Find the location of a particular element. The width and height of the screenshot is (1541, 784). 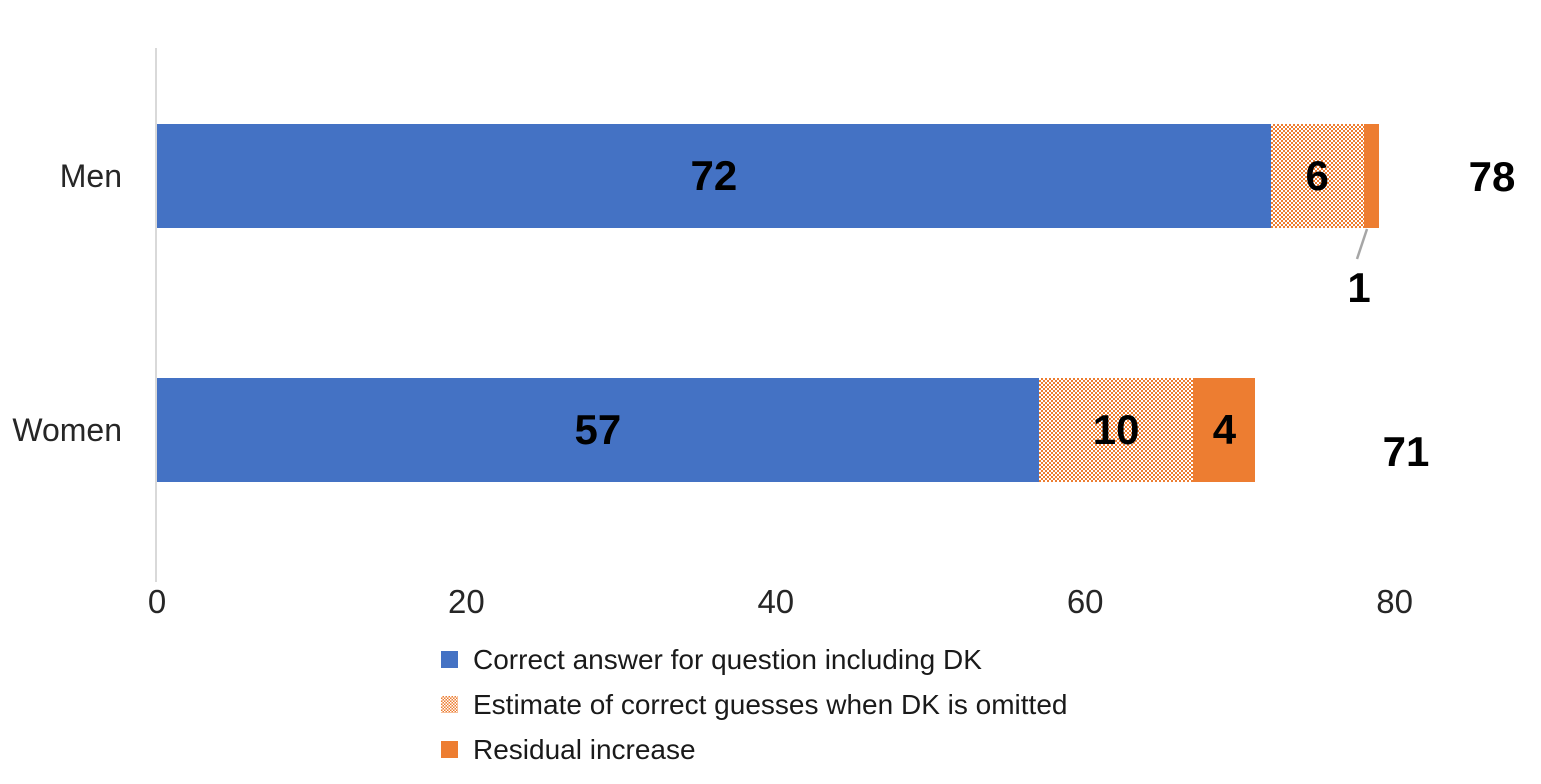

y-axis-line is located at coordinates (156, 315).